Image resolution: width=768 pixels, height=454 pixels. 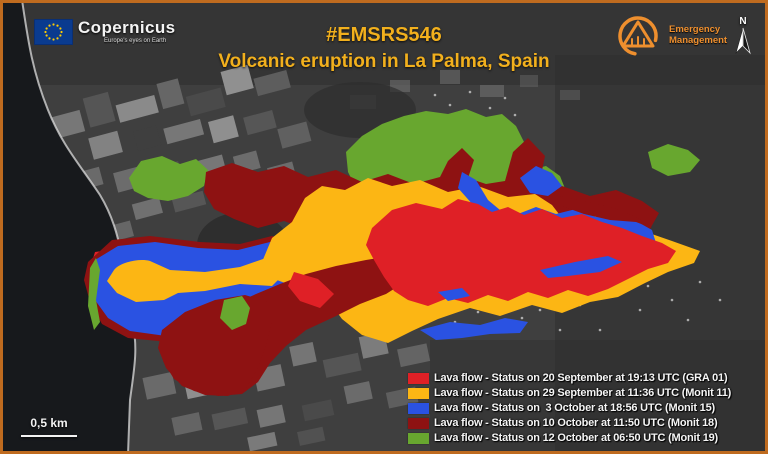 What do you see at coordinates (474, 329) in the screenshot?
I see `lava-flow-blue-bottom-center` at bounding box center [474, 329].